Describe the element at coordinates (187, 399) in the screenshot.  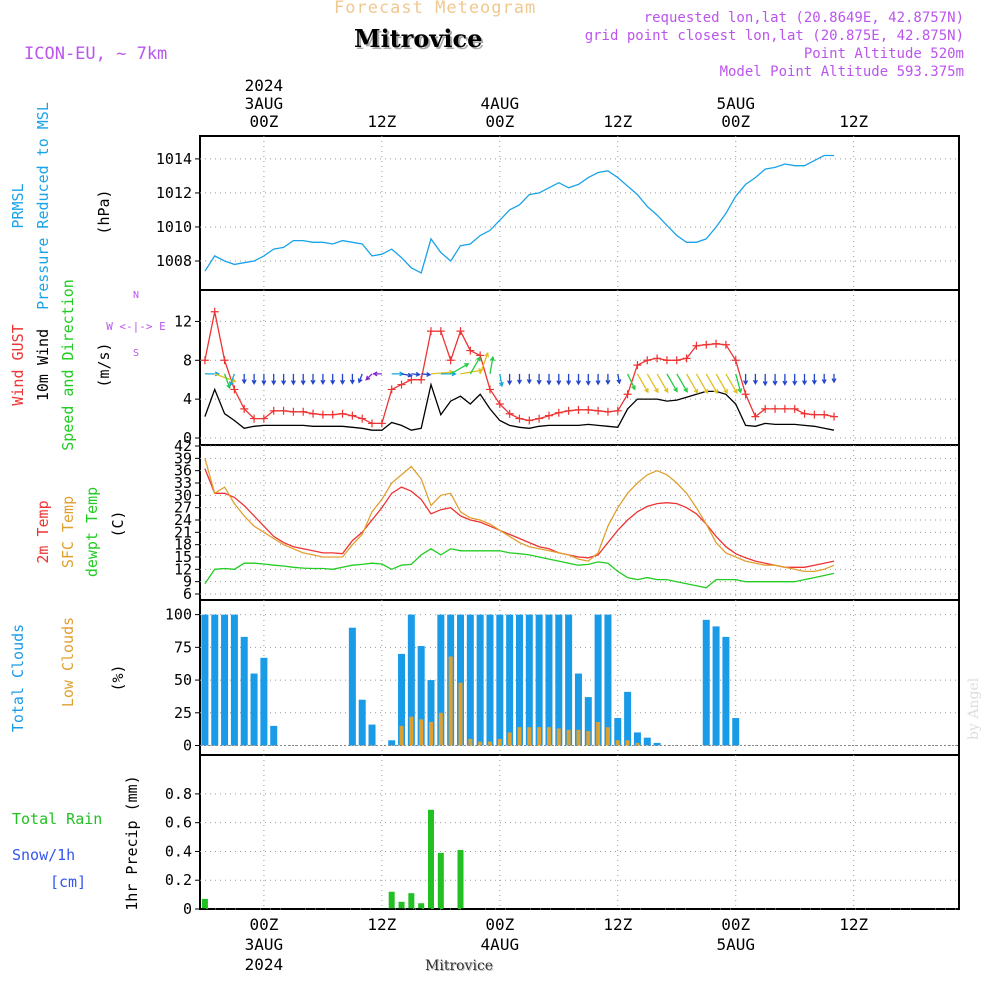
I see `y-tick-label-wind: 4` at that location.